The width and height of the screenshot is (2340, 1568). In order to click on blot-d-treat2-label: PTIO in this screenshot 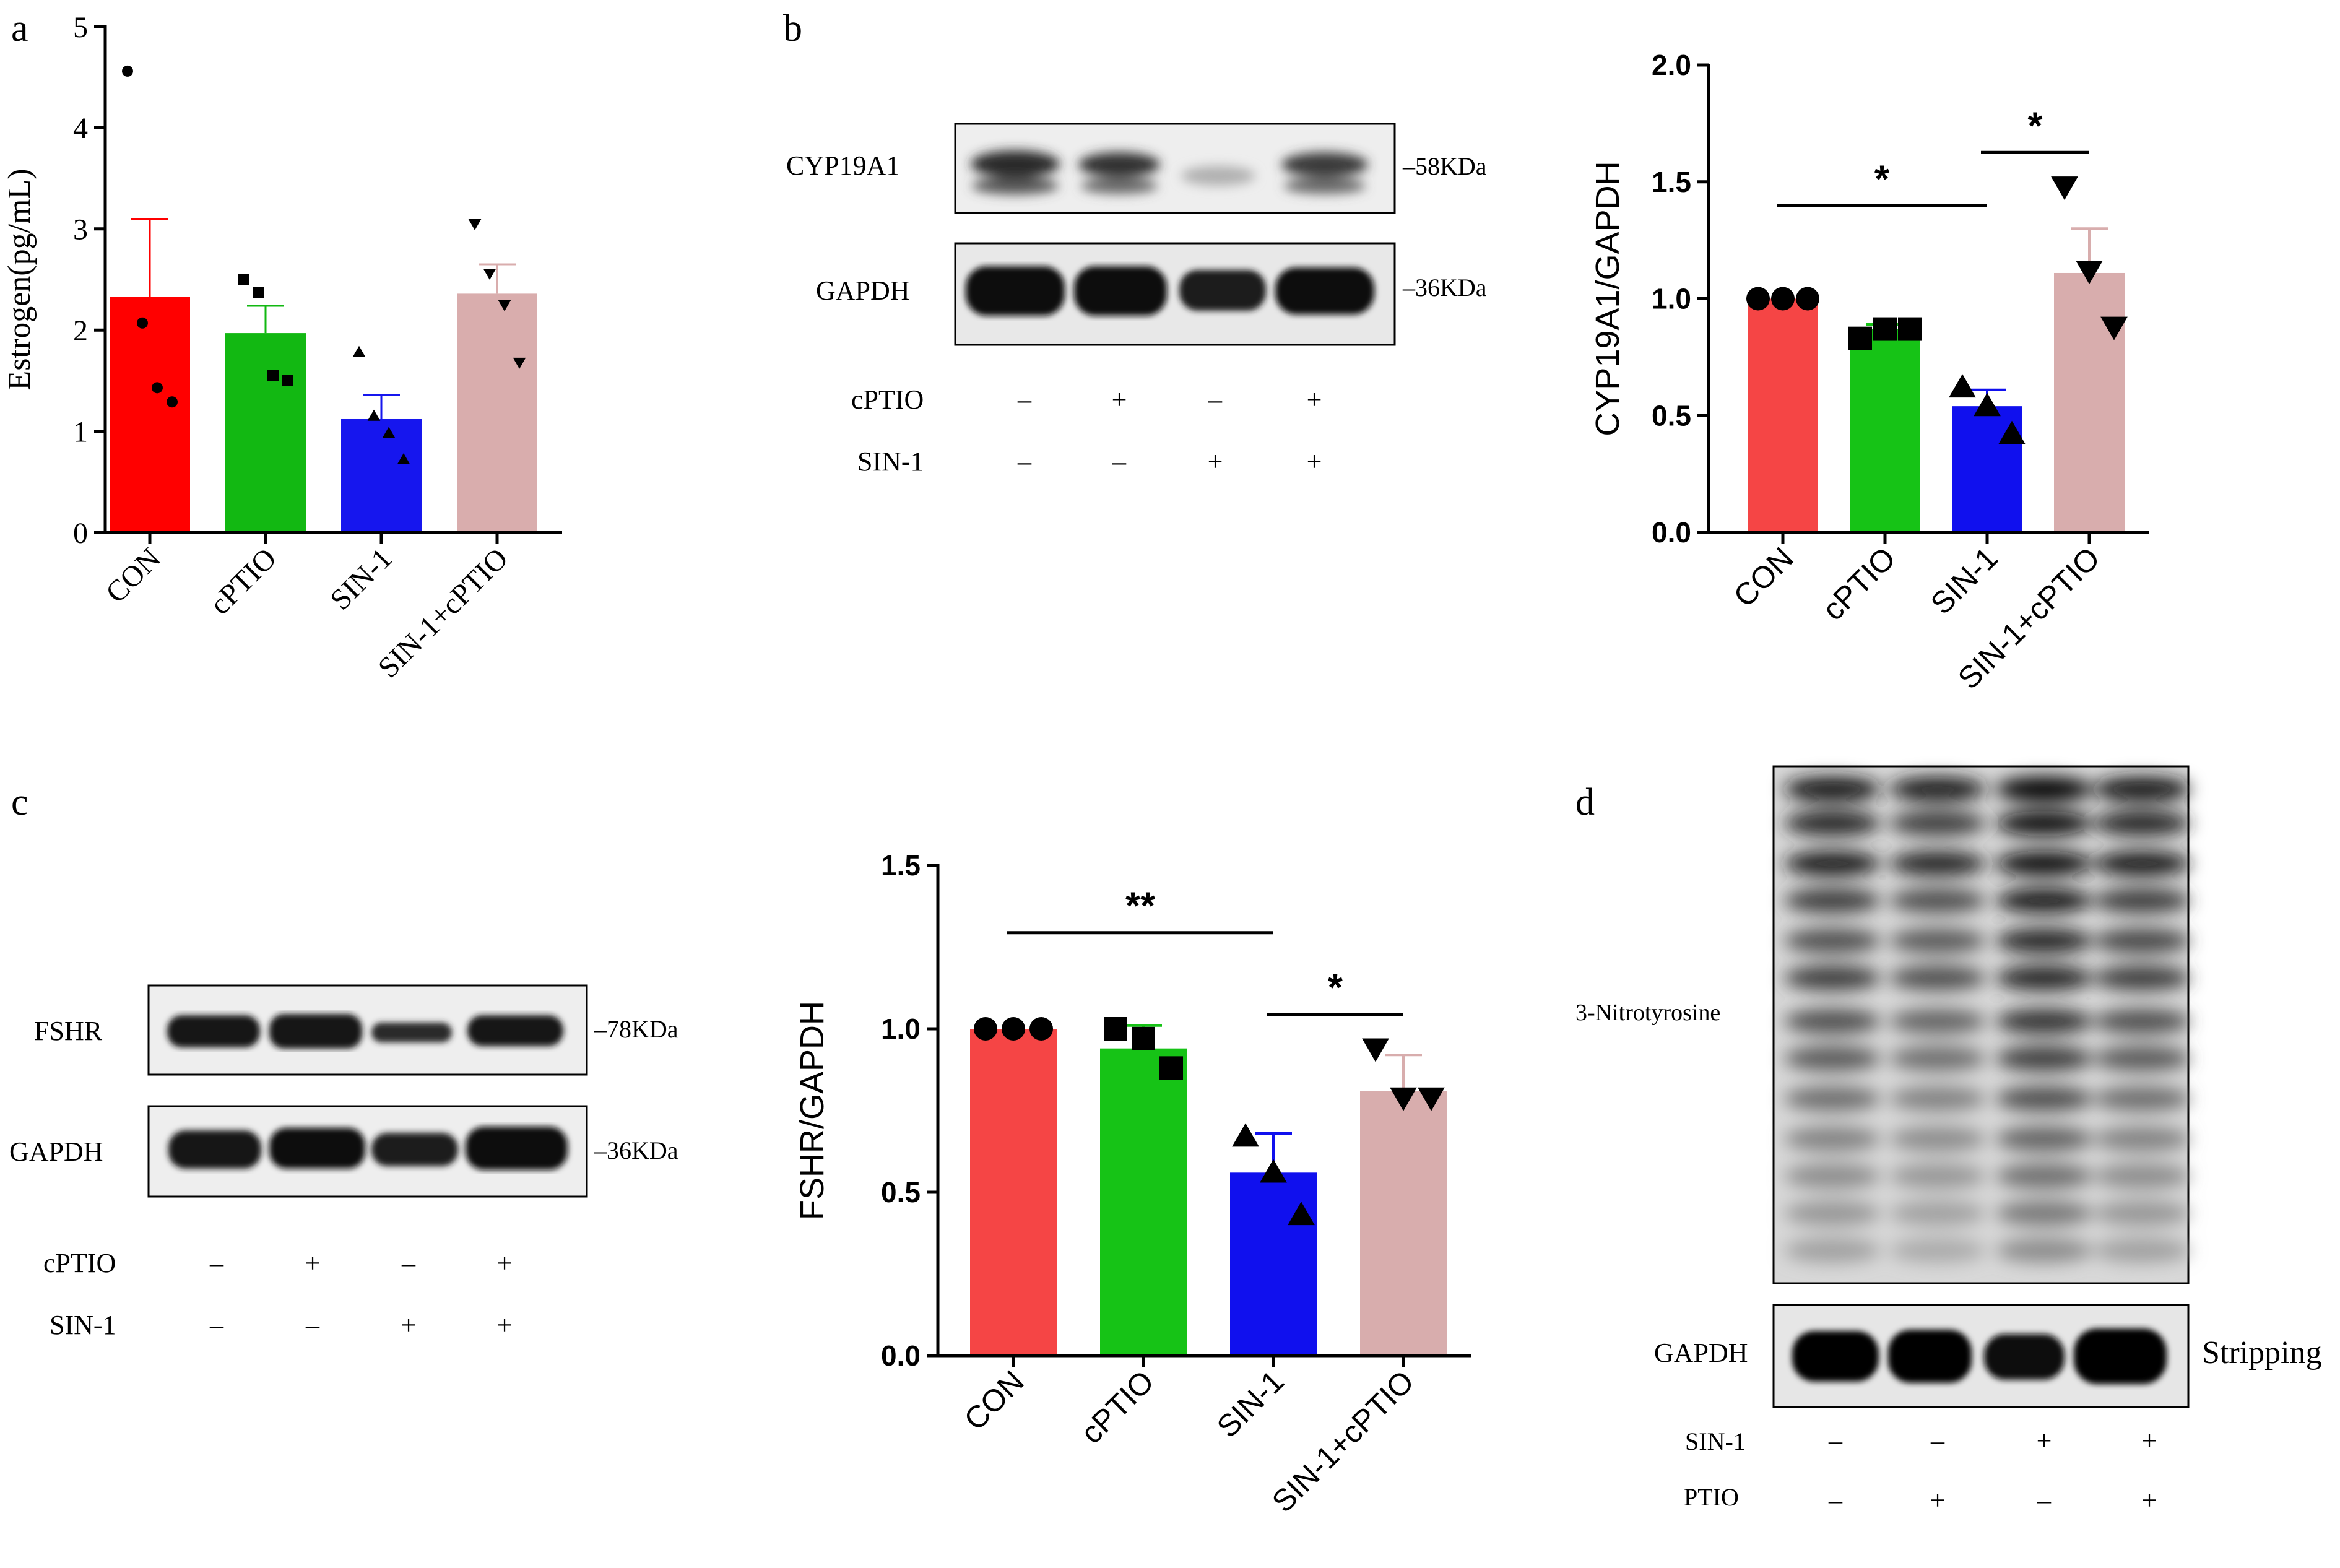, I will do `click(1712, 1497)`.